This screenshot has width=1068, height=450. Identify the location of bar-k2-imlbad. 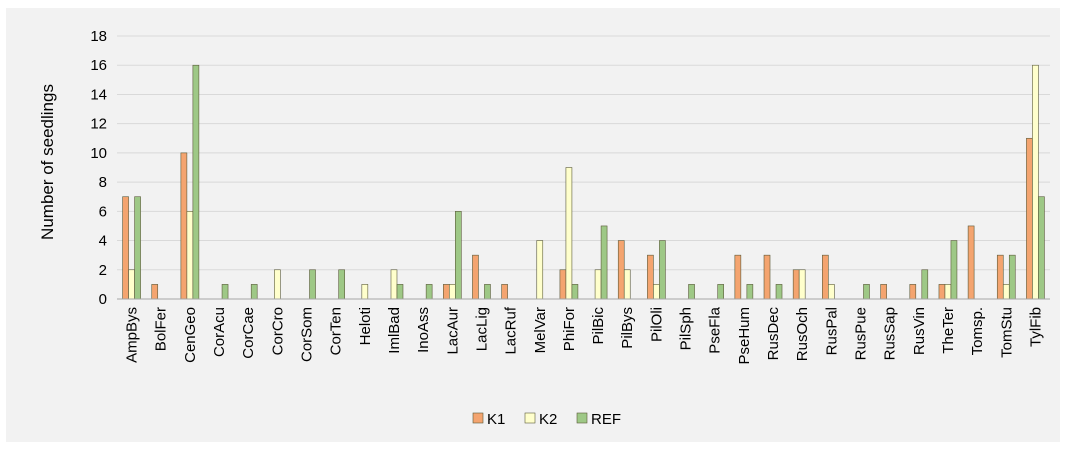
(394, 284).